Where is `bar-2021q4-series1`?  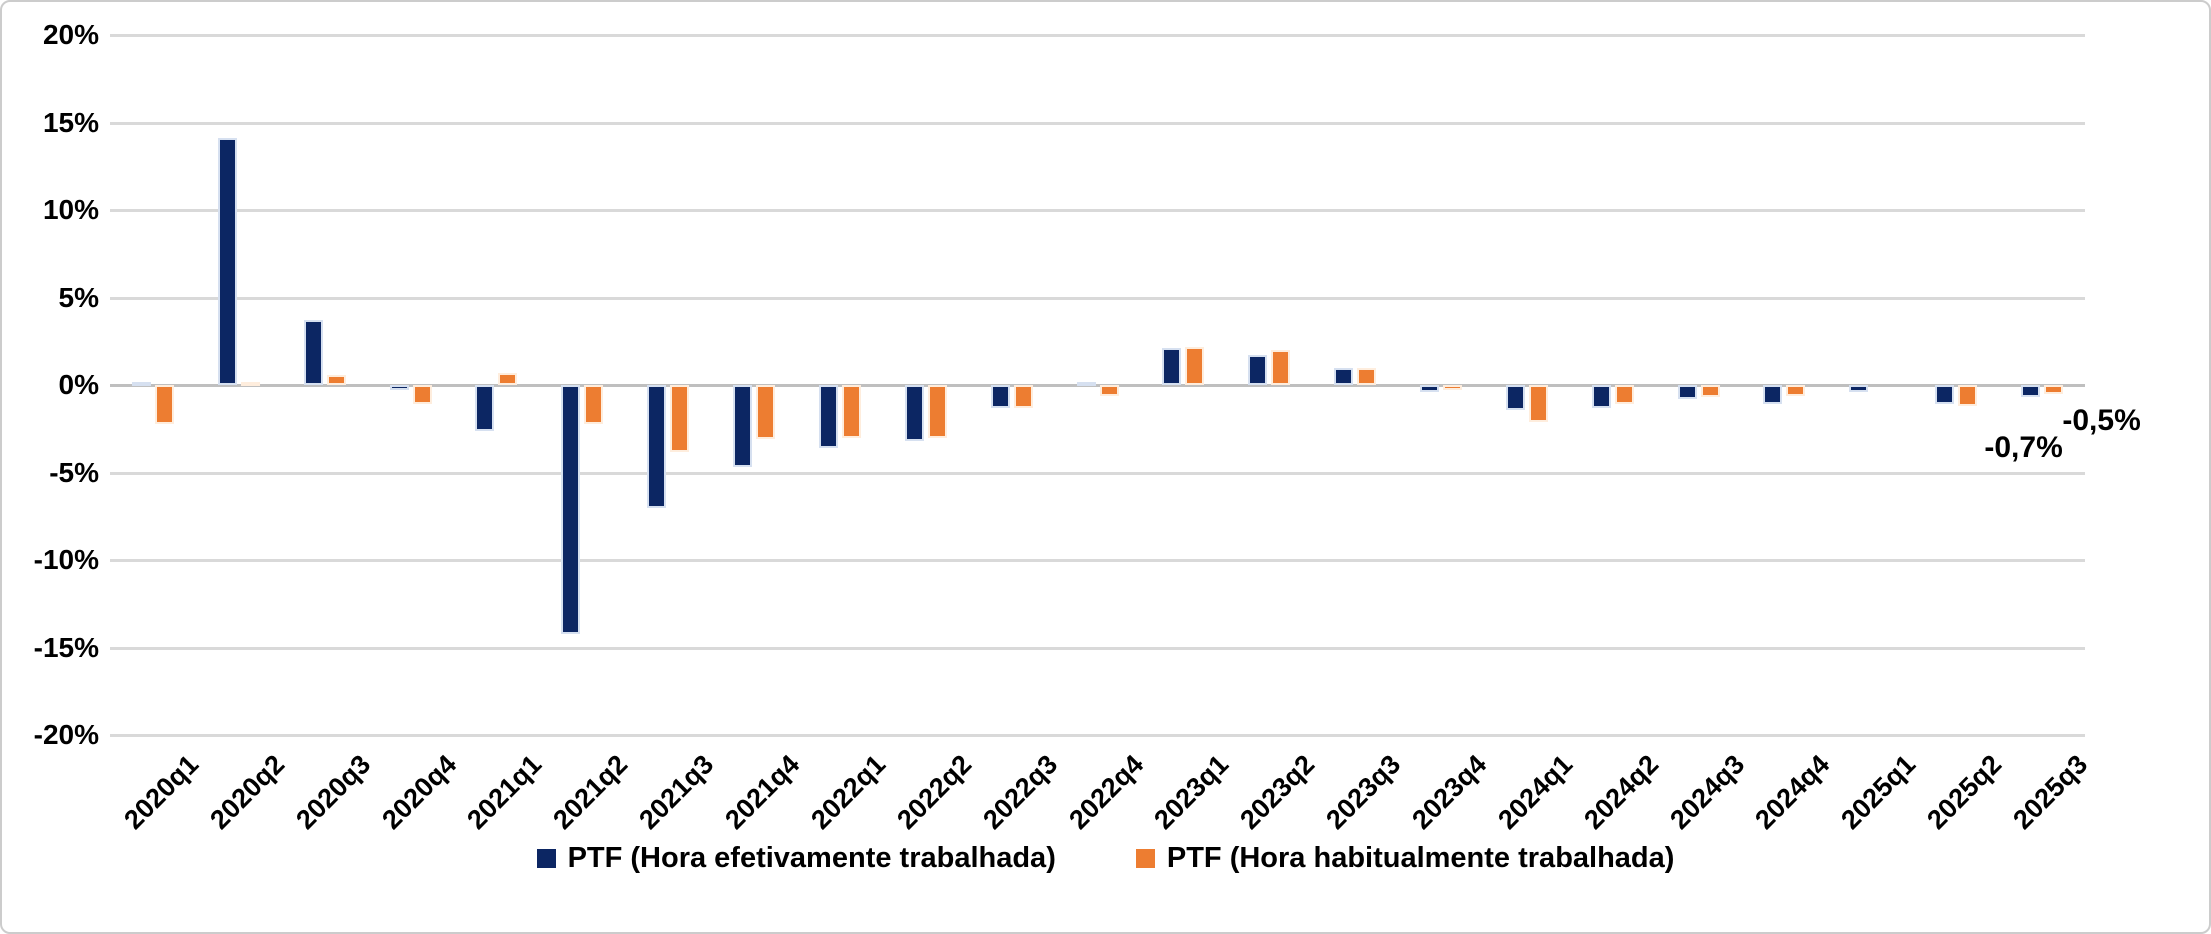
bar-2021q4-series1 is located at coordinates (766, 412).